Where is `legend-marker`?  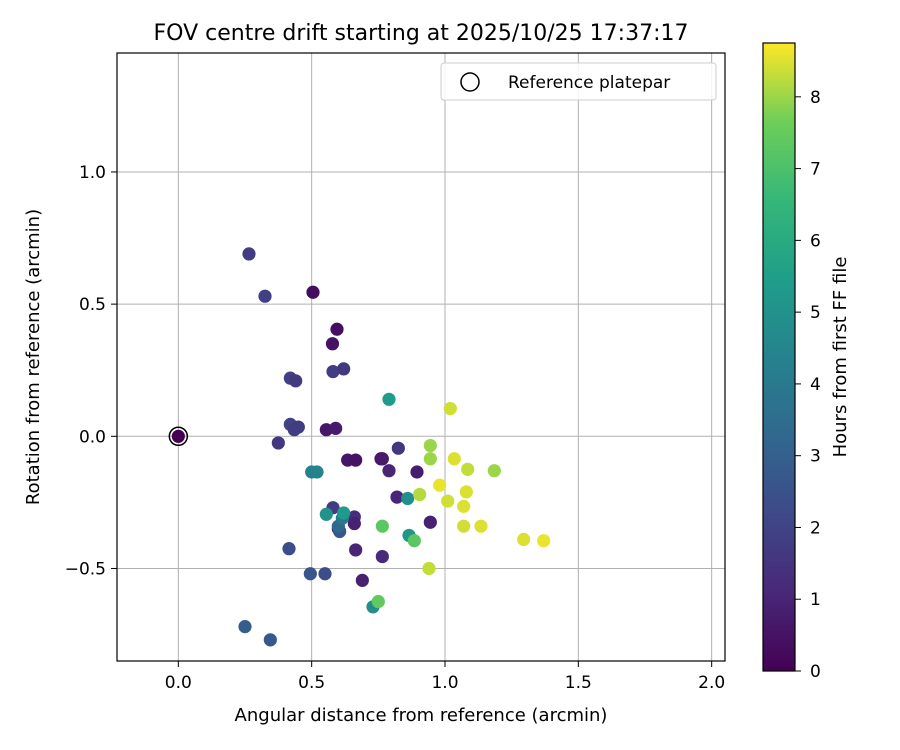 legend-marker is located at coordinates (470, 82).